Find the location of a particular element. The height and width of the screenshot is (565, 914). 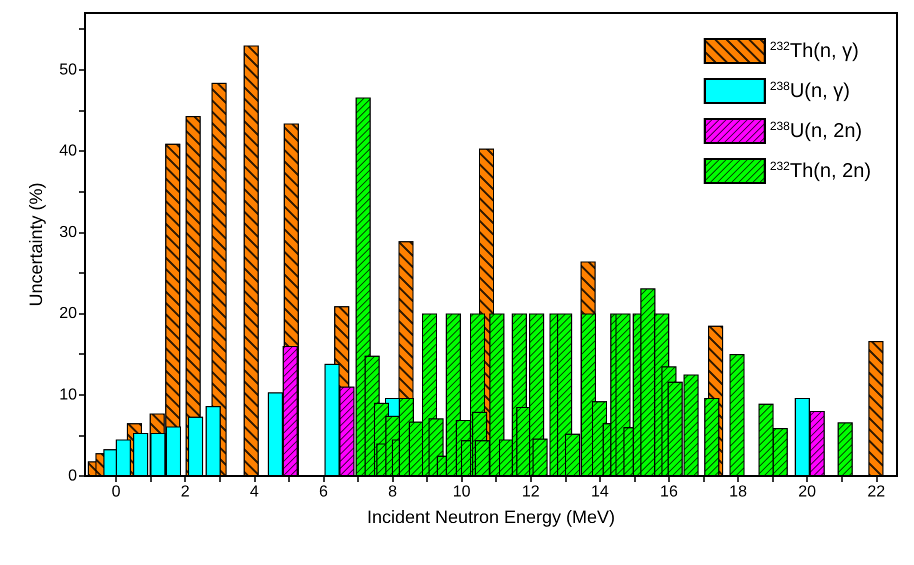

x-tick-label: 0 is located at coordinates (116, 492).